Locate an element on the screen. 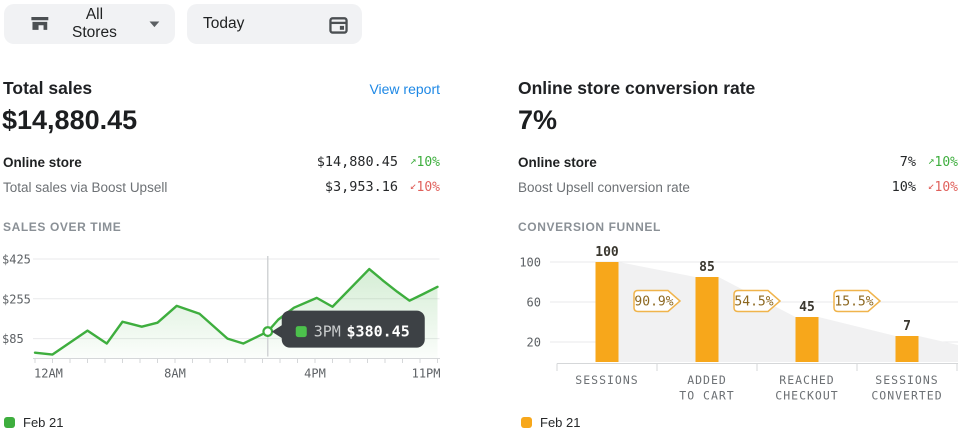 This screenshot has width=960, height=431. category-label: CHECKOUT is located at coordinates (806, 396).